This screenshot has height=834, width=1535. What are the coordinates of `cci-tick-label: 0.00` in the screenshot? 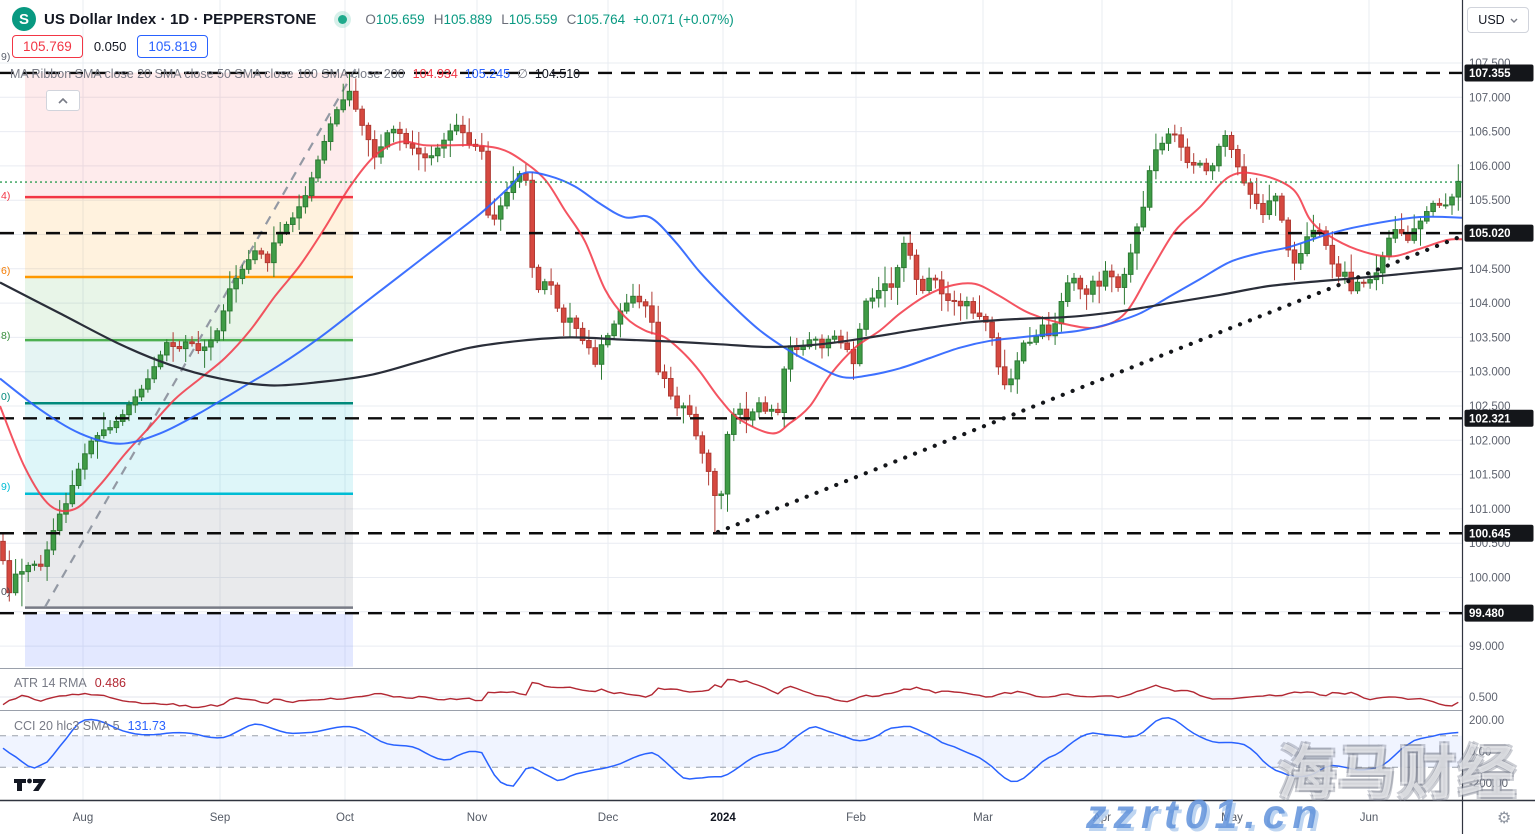 It's located at (1480, 753).